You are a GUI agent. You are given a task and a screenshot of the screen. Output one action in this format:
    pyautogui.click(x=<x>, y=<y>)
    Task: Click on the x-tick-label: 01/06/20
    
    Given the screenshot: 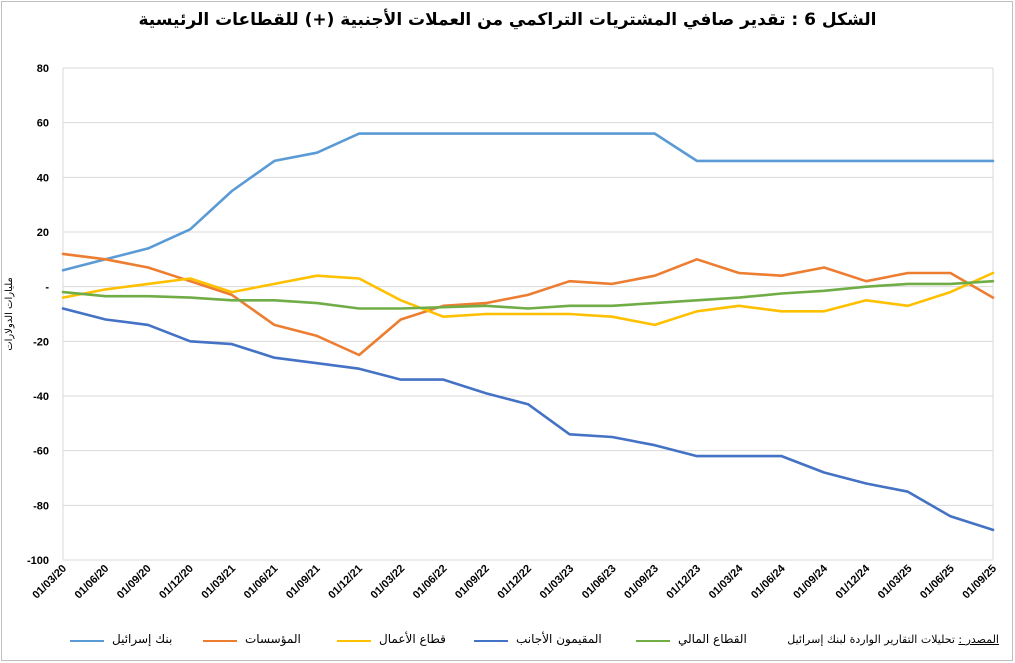 What is the action you would take?
    pyautogui.click(x=92, y=582)
    